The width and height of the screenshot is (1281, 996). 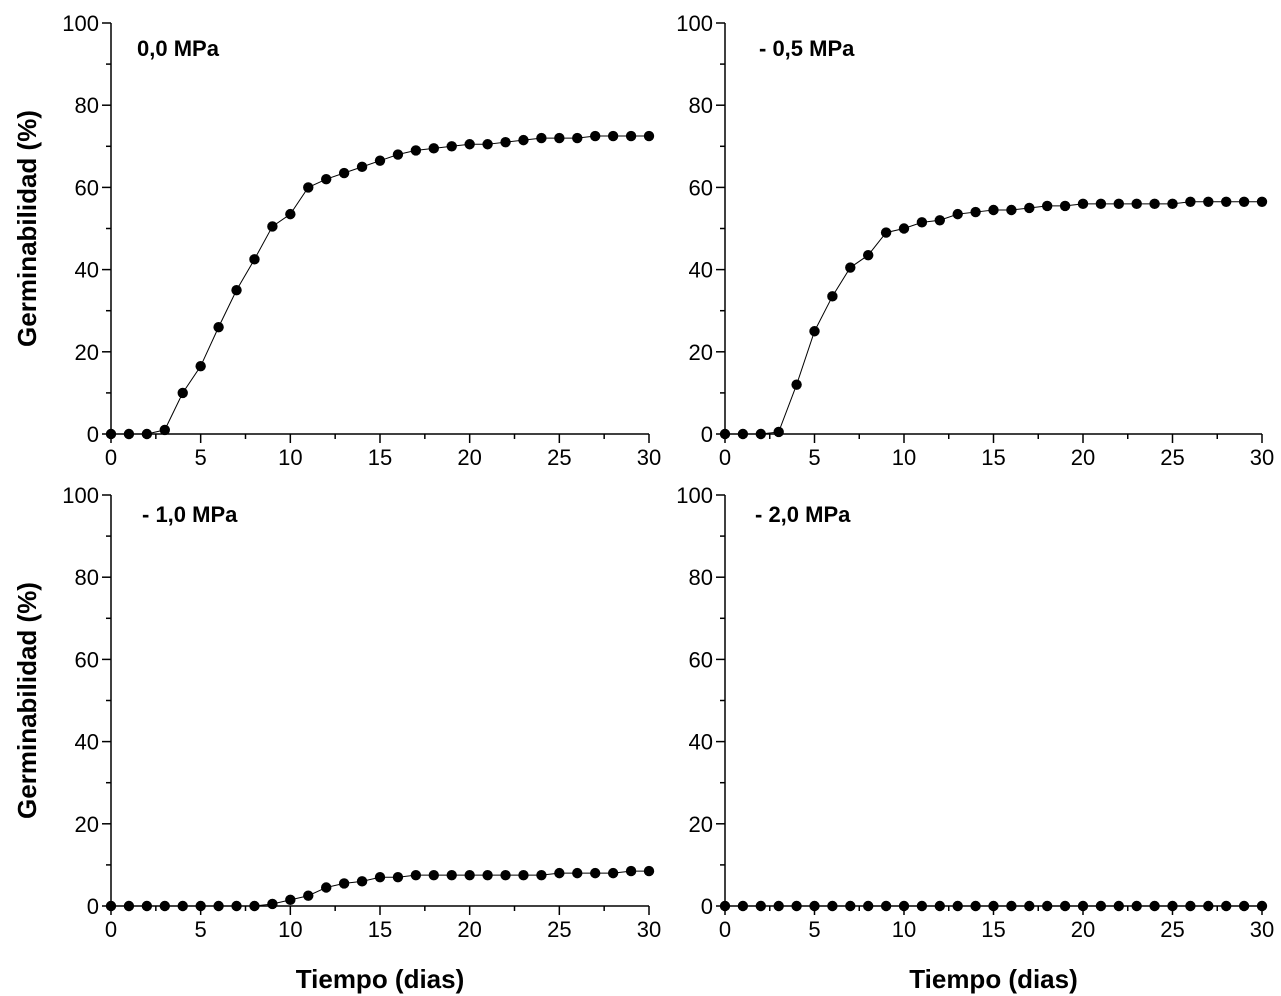 I want to click on y-axis-label: Germinabilidad (%), so click(x=27, y=228).